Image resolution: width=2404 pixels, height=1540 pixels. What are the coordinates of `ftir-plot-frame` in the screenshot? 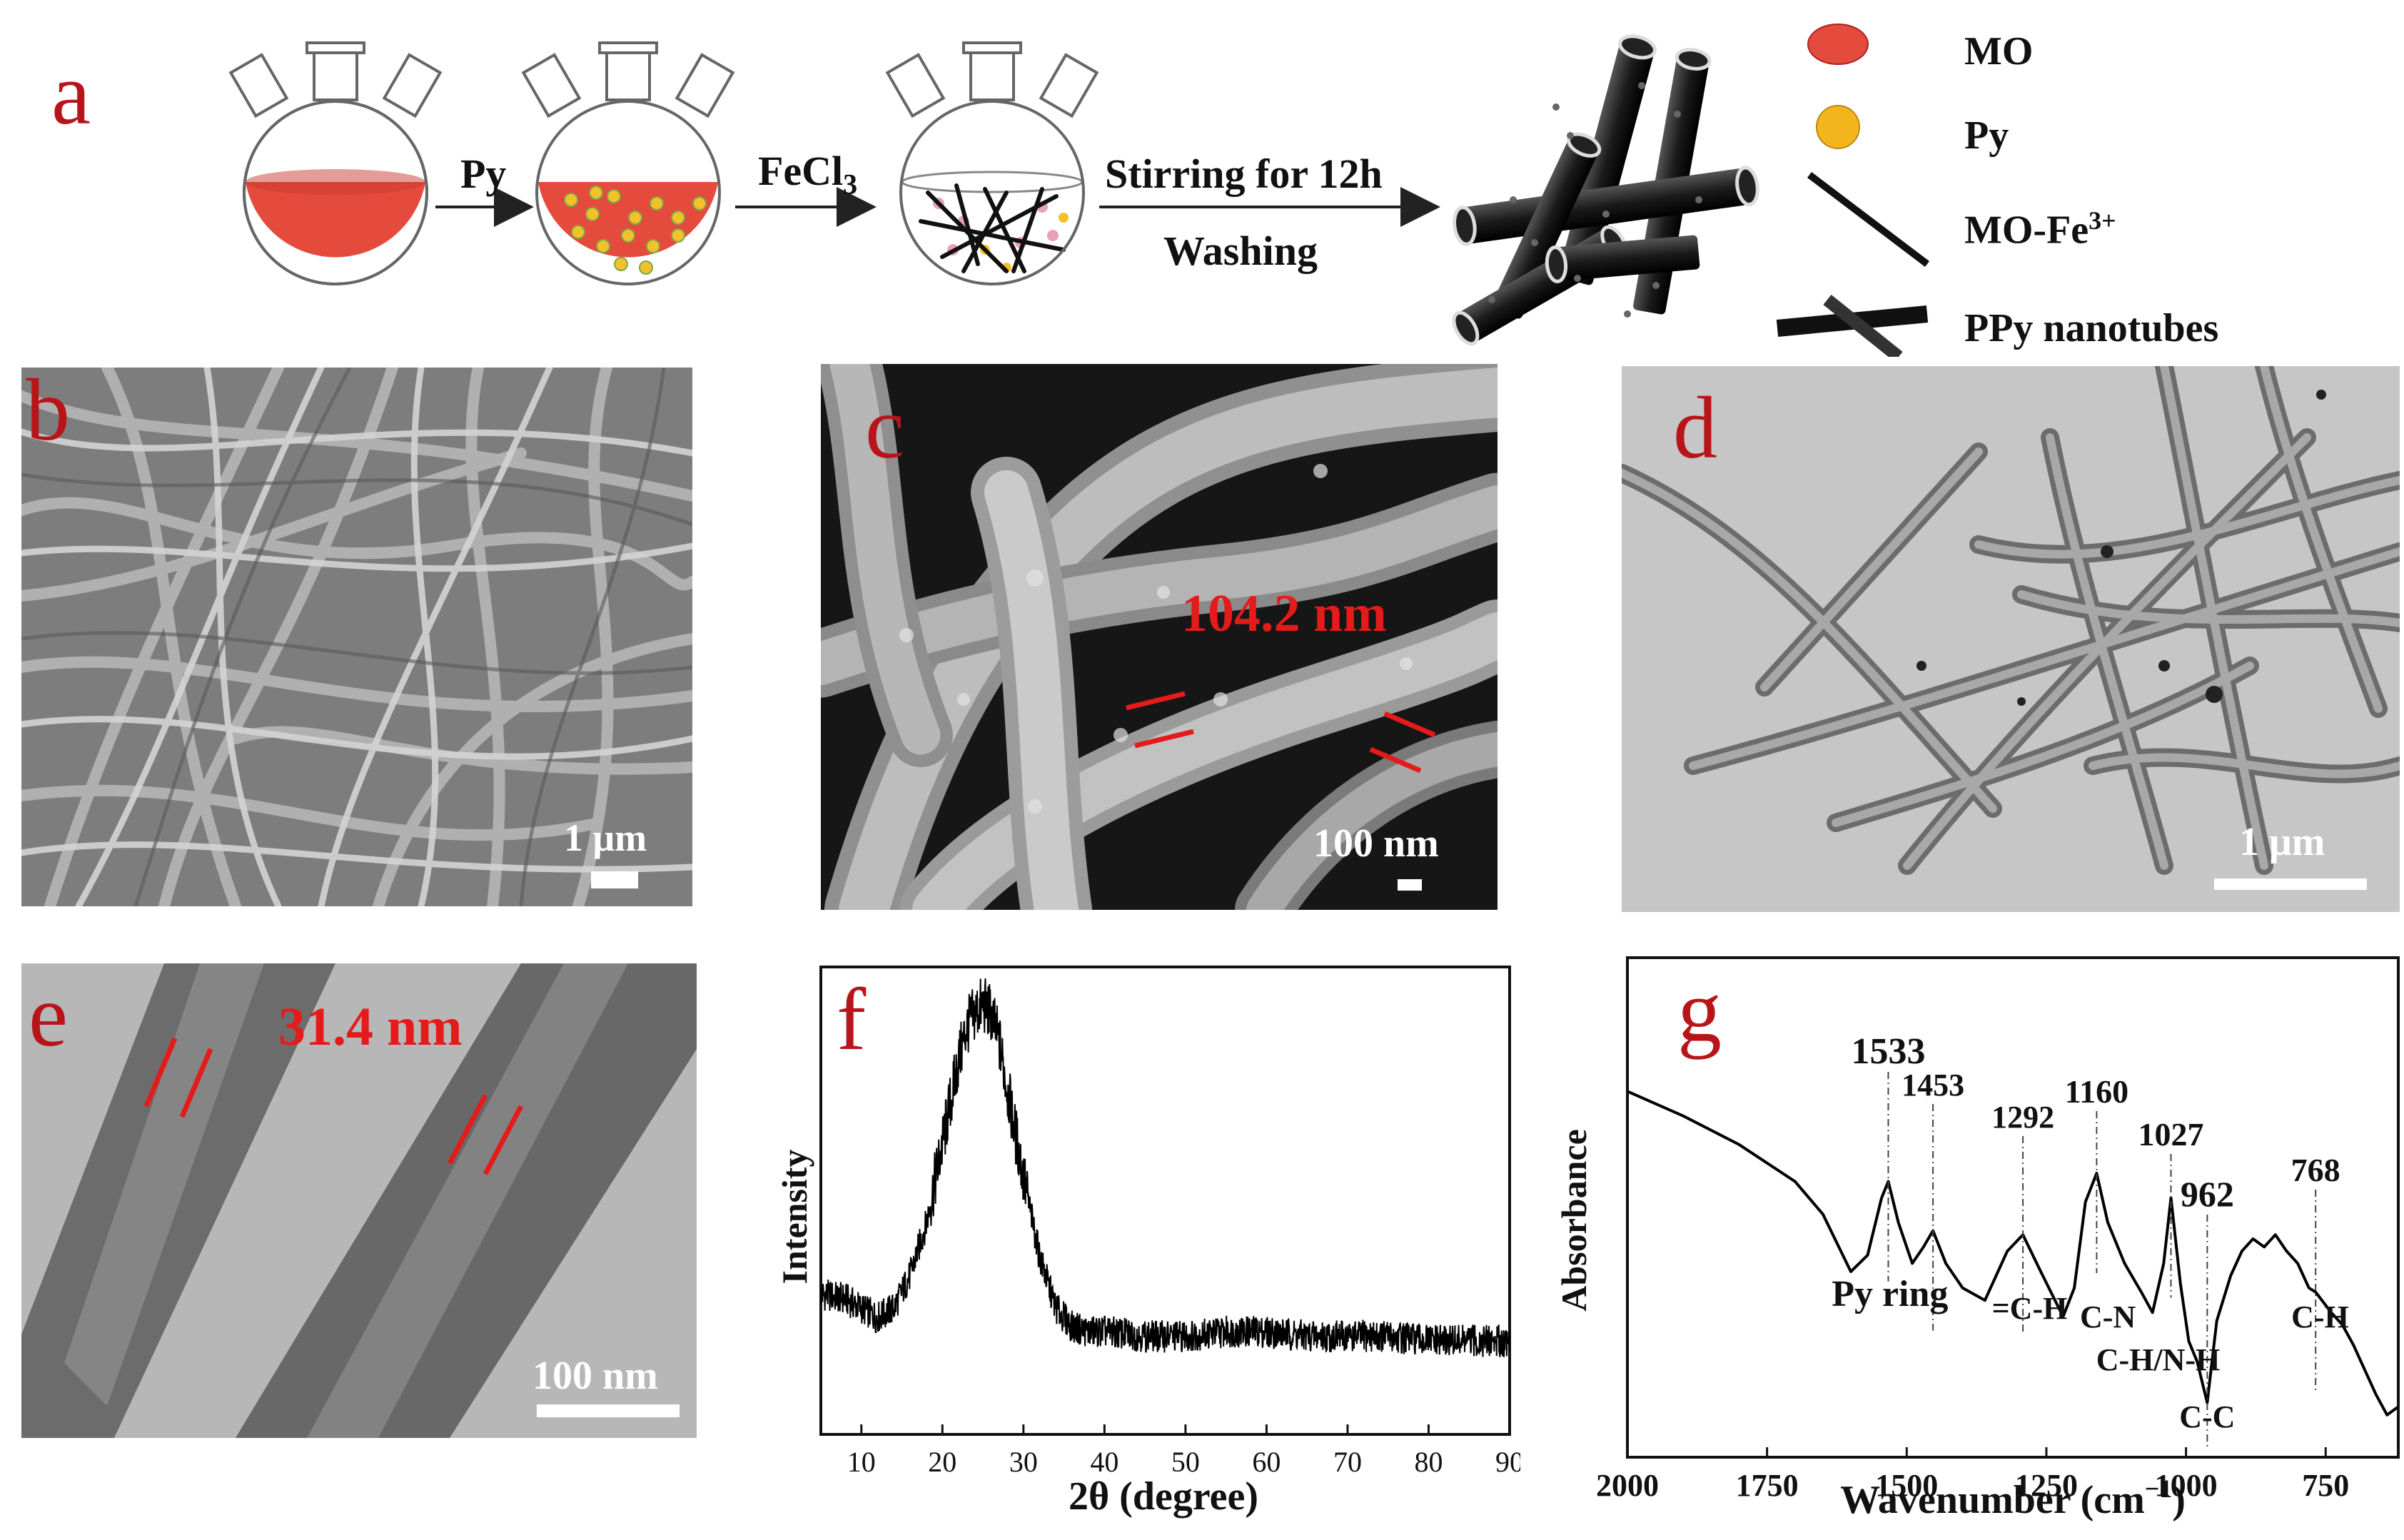 It's located at (2013, 1207).